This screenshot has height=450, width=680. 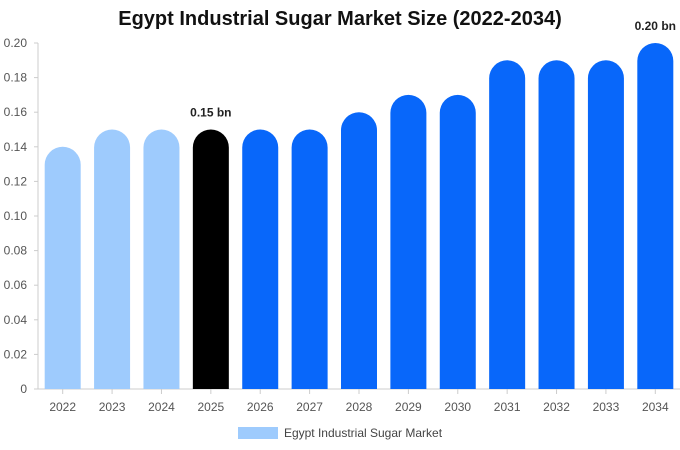 What do you see at coordinates (16, 78) in the screenshot?
I see `y-tick-label: 0.18` at bounding box center [16, 78].